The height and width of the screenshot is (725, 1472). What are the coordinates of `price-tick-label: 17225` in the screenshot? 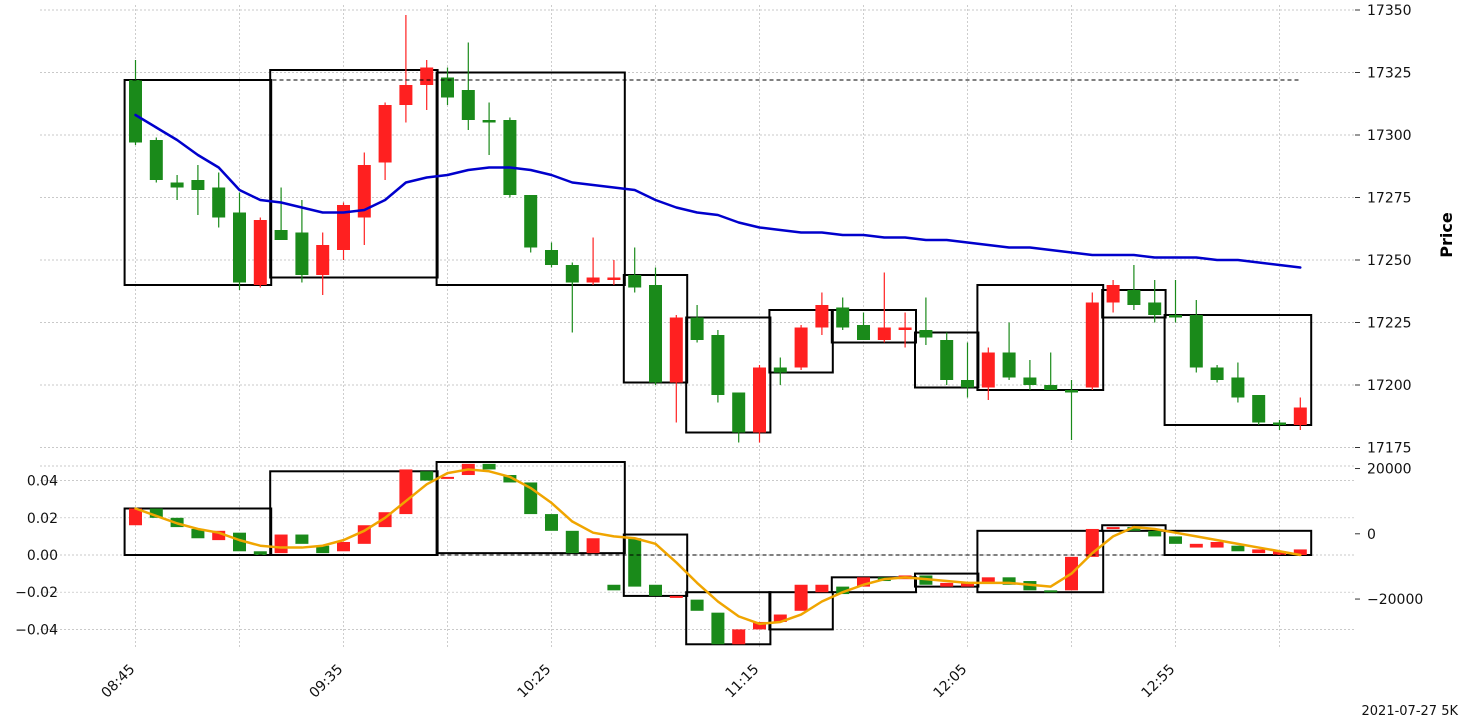 It's located at (1389, 324).